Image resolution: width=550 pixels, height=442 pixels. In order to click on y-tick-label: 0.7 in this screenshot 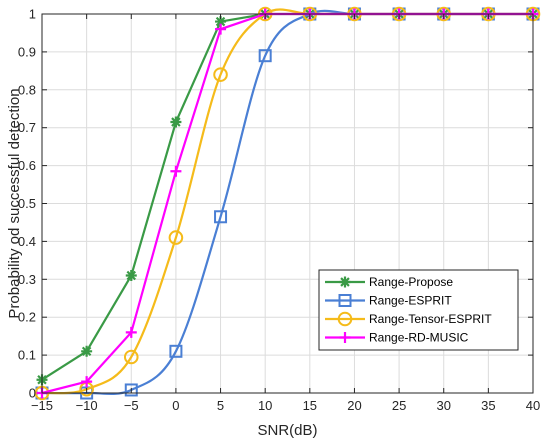, I will do `click(27, 127)`.